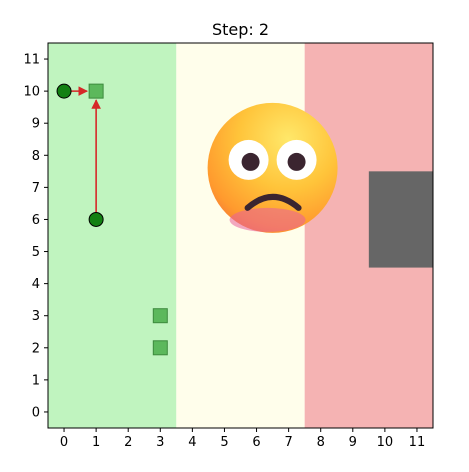  Describe the element at coordinates (417, 442) in the screenshot. I see `x-tick-label: 11` at that location.